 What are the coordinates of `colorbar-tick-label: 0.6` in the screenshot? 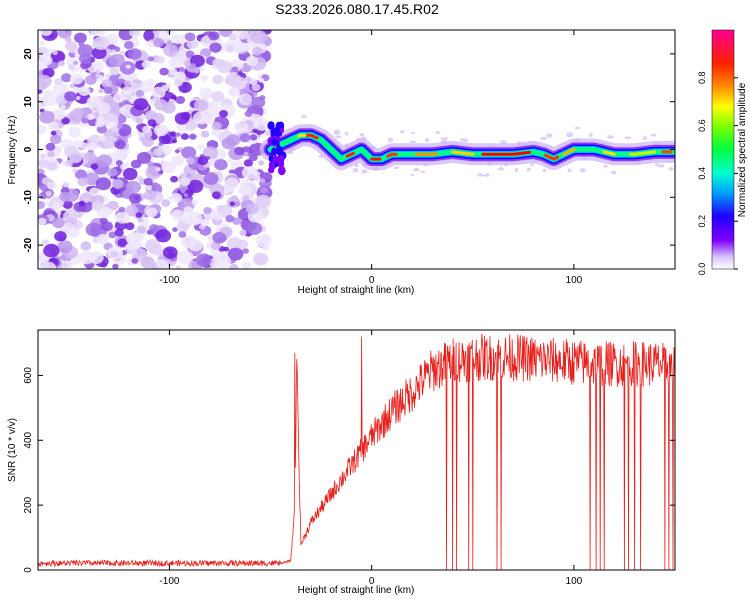 It's located at (702, 125).